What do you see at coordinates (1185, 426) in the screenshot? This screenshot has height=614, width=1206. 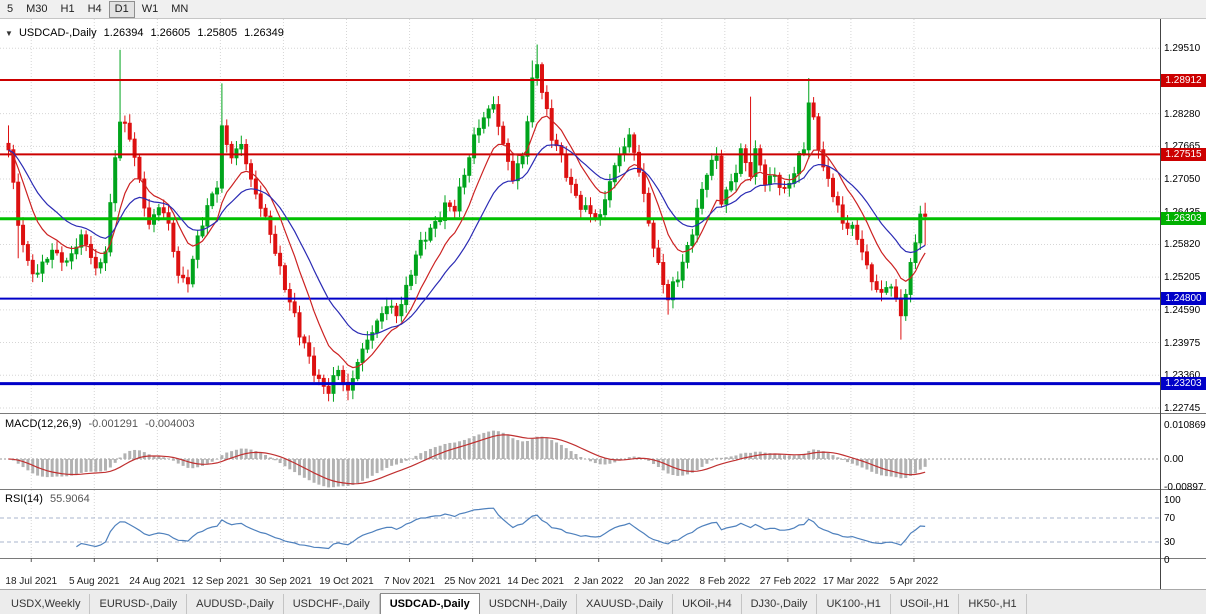 I see `macd-axis-label: 0.010869` at bounding box center [1185, 426].